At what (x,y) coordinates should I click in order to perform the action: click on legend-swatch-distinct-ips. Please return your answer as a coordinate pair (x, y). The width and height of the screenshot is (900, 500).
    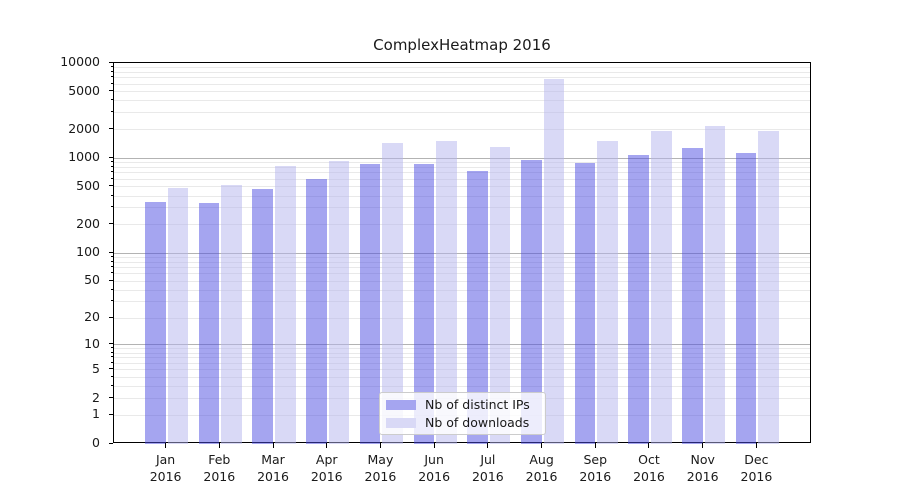
    Looking at the image, I should click on (401, 404).